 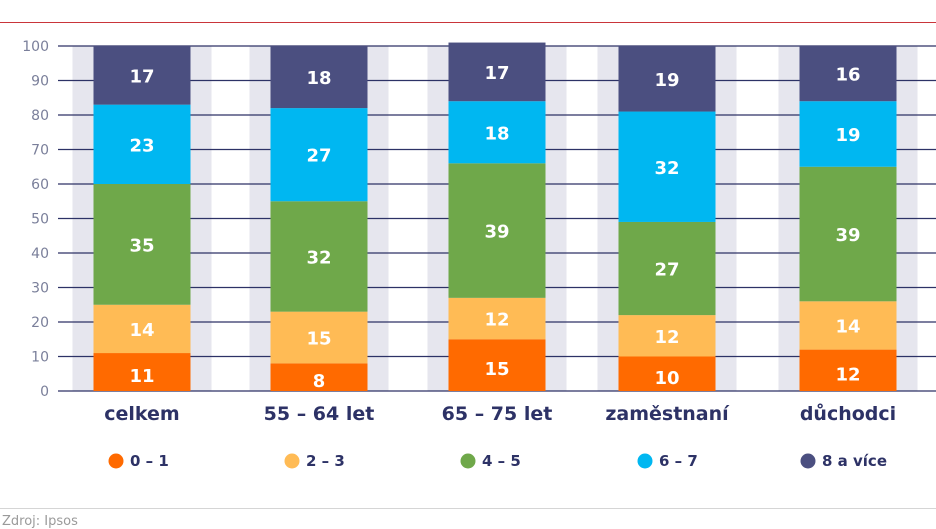 I want to click on y-tick-40: 40, so click(x=40, y=254).